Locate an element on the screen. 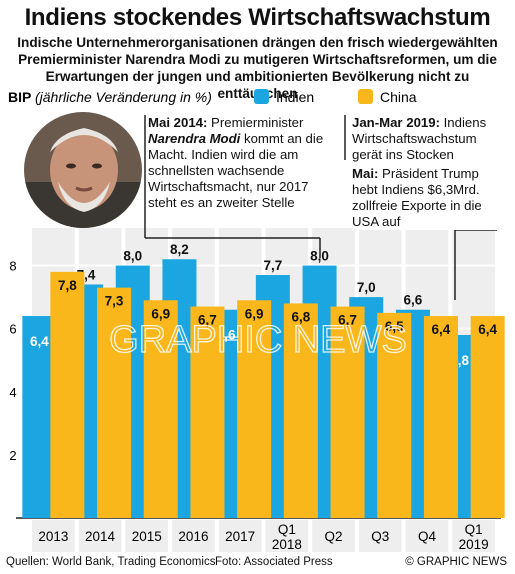 The height and width of the screenshot is (574, 515). category-label-0-0: 2013 is located at coordinates (53, 536).